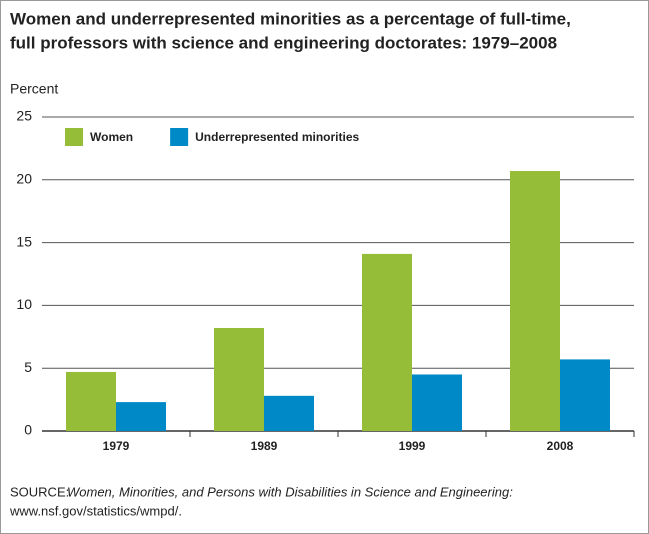 This screenshot has width=649, height=534. Describe the element at coordinates (28, 367) in the screenshot. I see `y-tick-label: 5` at that location.